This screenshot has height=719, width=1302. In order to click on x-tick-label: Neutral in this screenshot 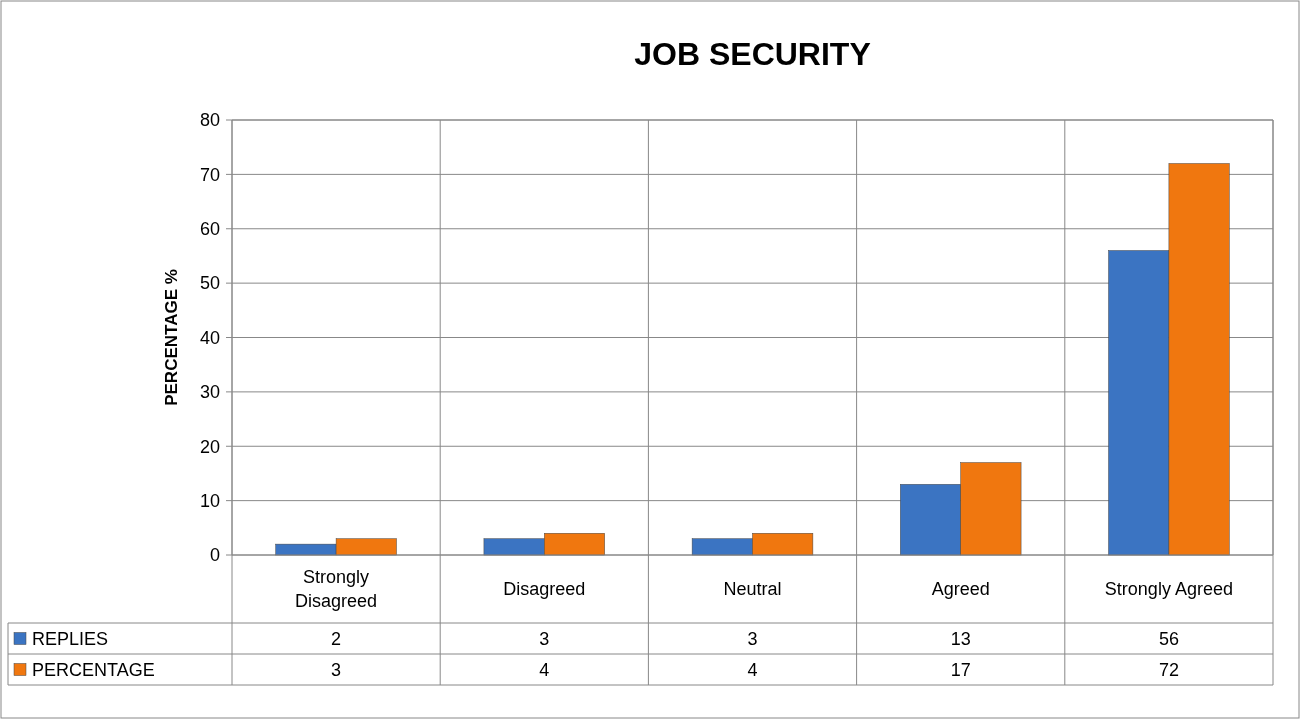, I will do `click(752, 589)`.